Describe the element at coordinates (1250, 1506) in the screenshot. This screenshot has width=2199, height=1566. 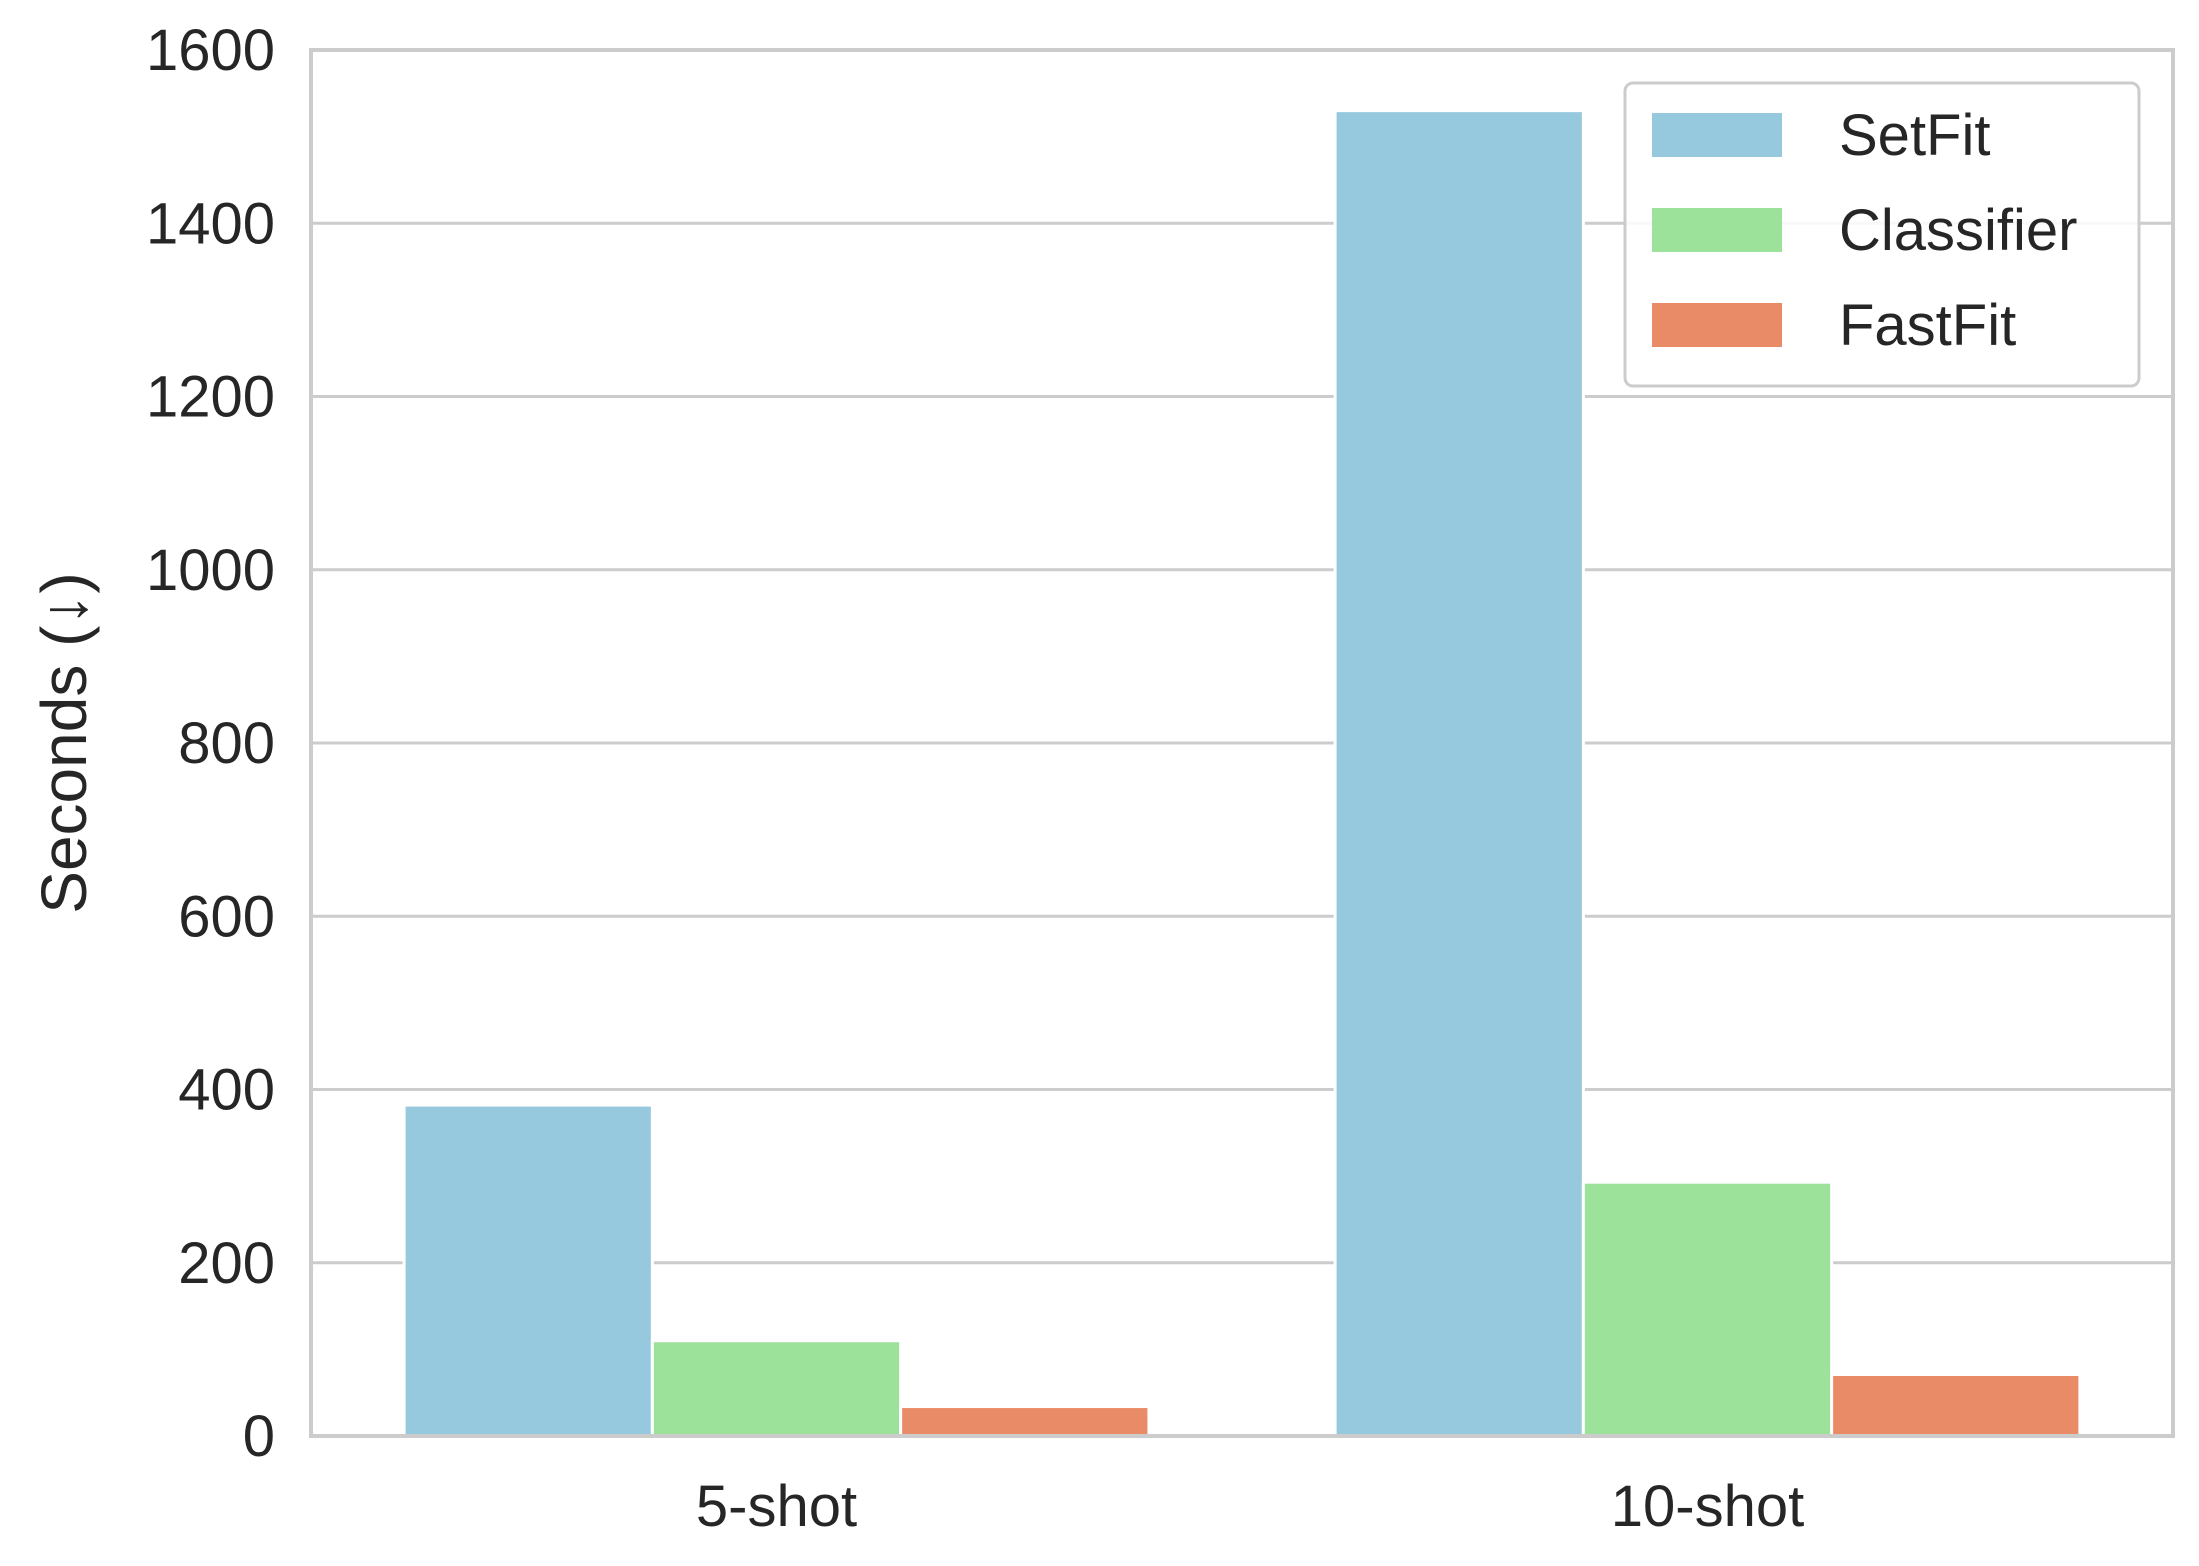
I see `x-tick-labels: 5-shot 10-shot` at that location.